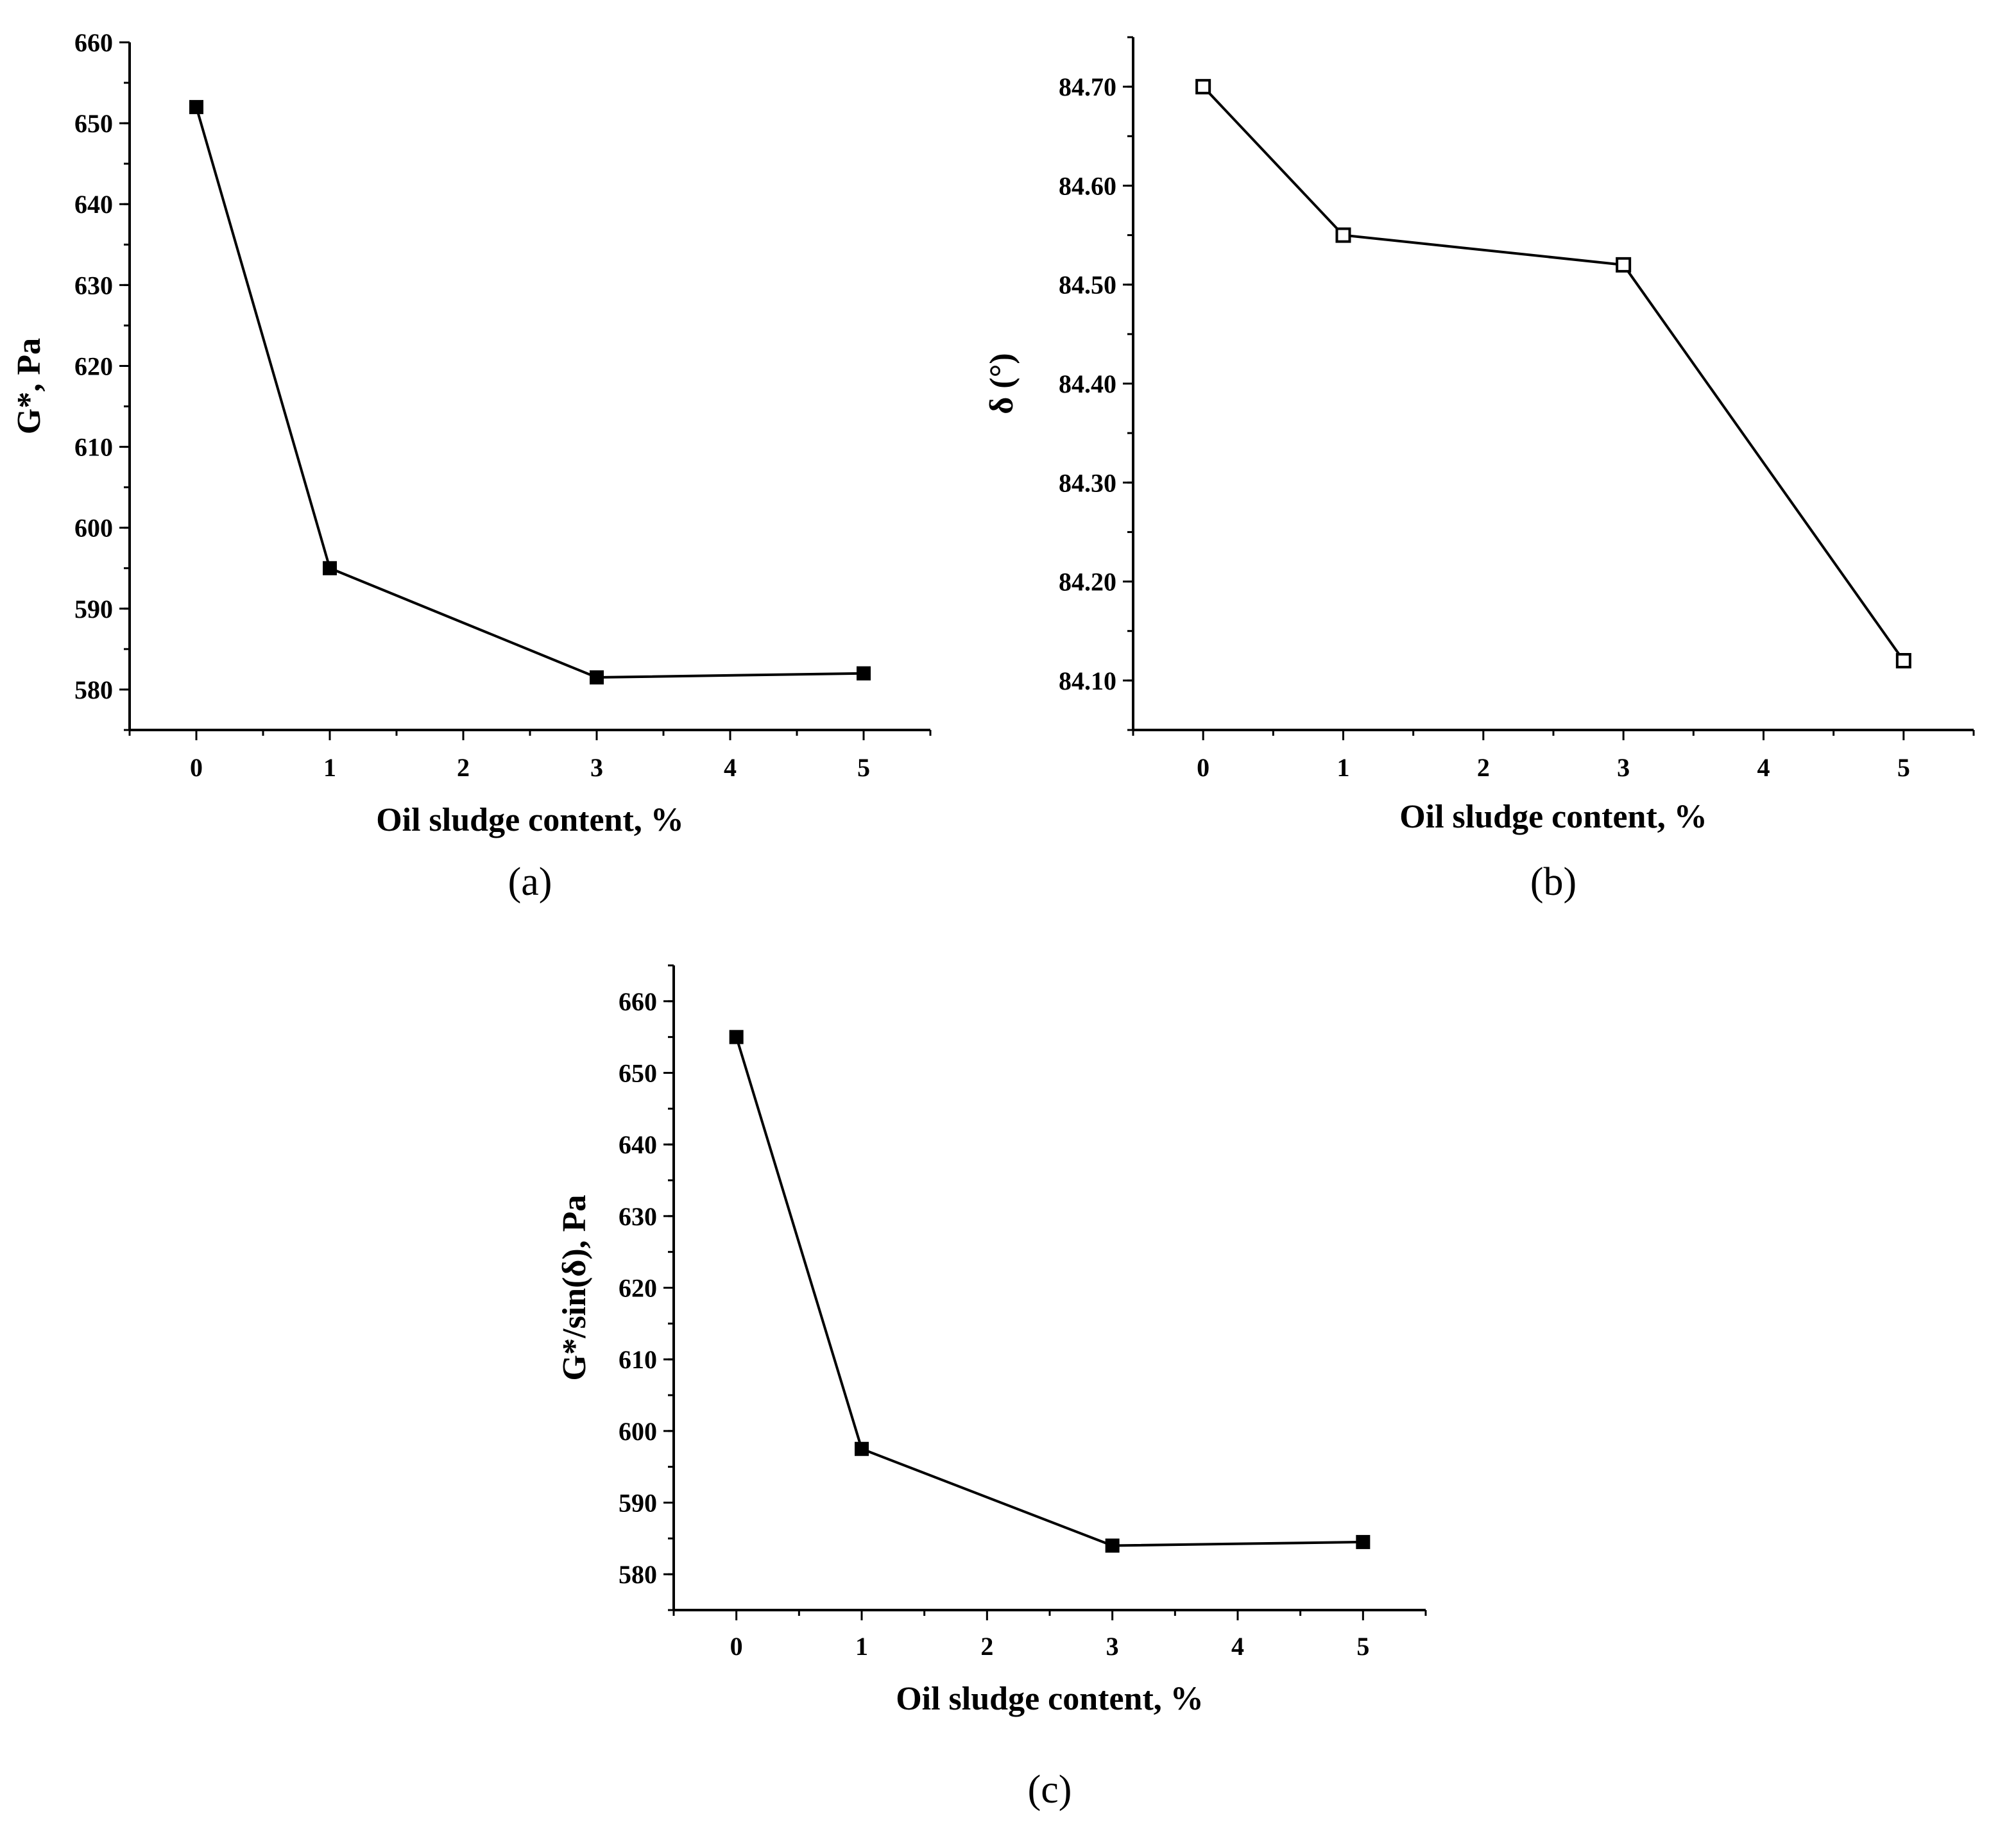 The width and height of the screenshot is (2016, 1841). Describe the element at coordinates (530, 882) in the screenshot. I see `panel-label: (a)` at that location.